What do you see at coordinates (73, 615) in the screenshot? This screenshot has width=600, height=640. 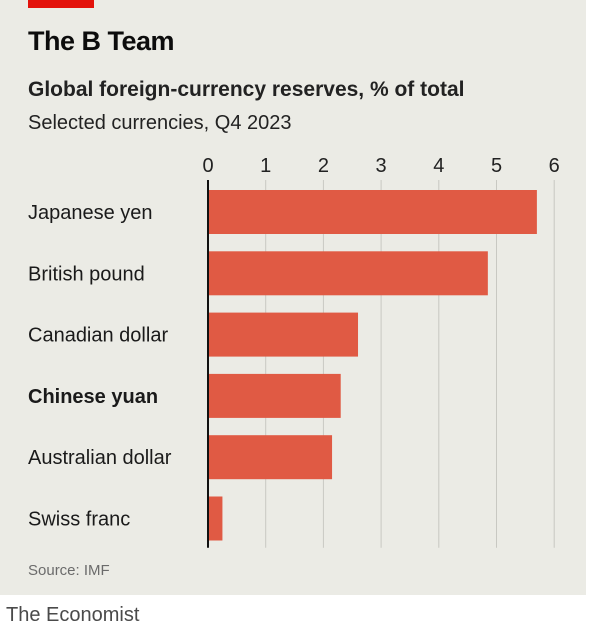 I see `publisher-credit: The Economist` at bounding box center [73, 615].